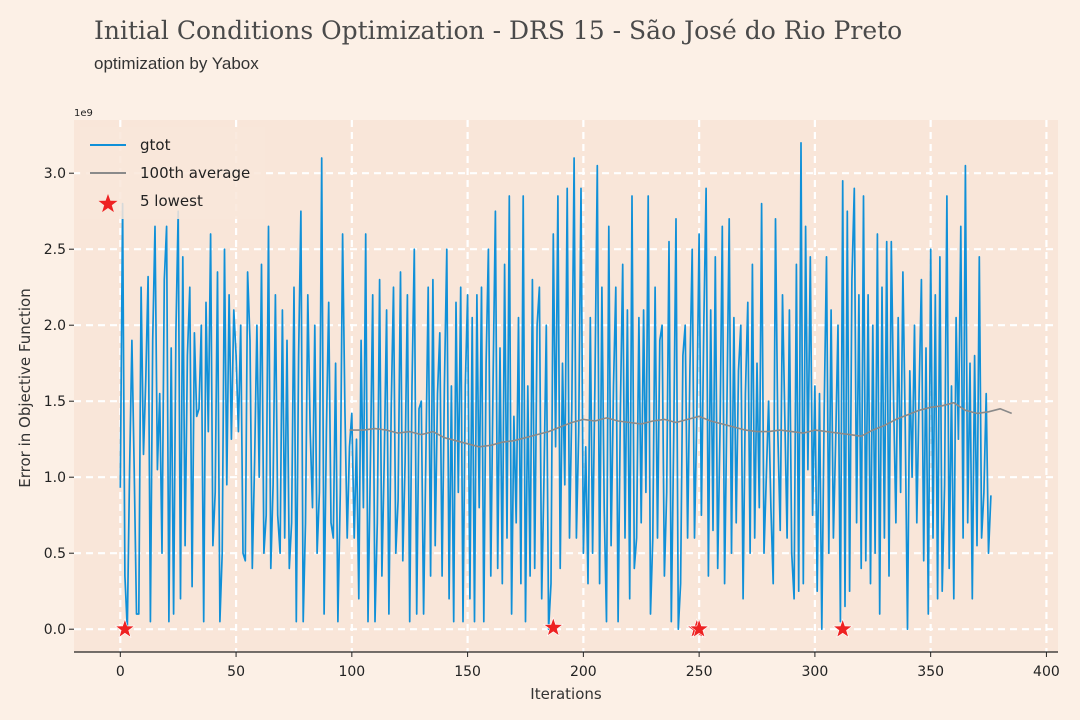 This screenshot has width=1080, height=720. I want to click on legend-lowest-swatch, so click(108, 203).